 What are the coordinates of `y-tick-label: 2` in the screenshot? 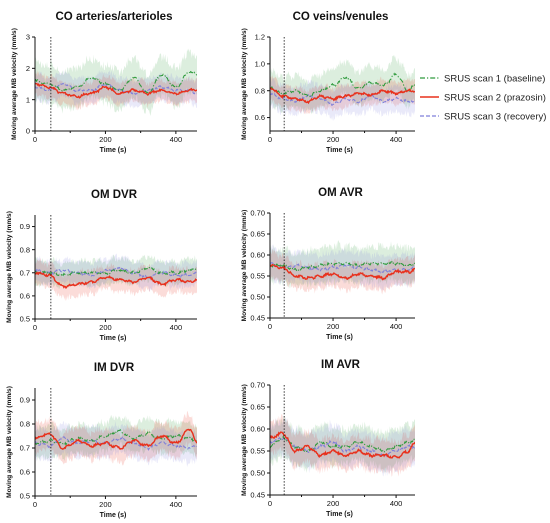 It's located at (28, 68).